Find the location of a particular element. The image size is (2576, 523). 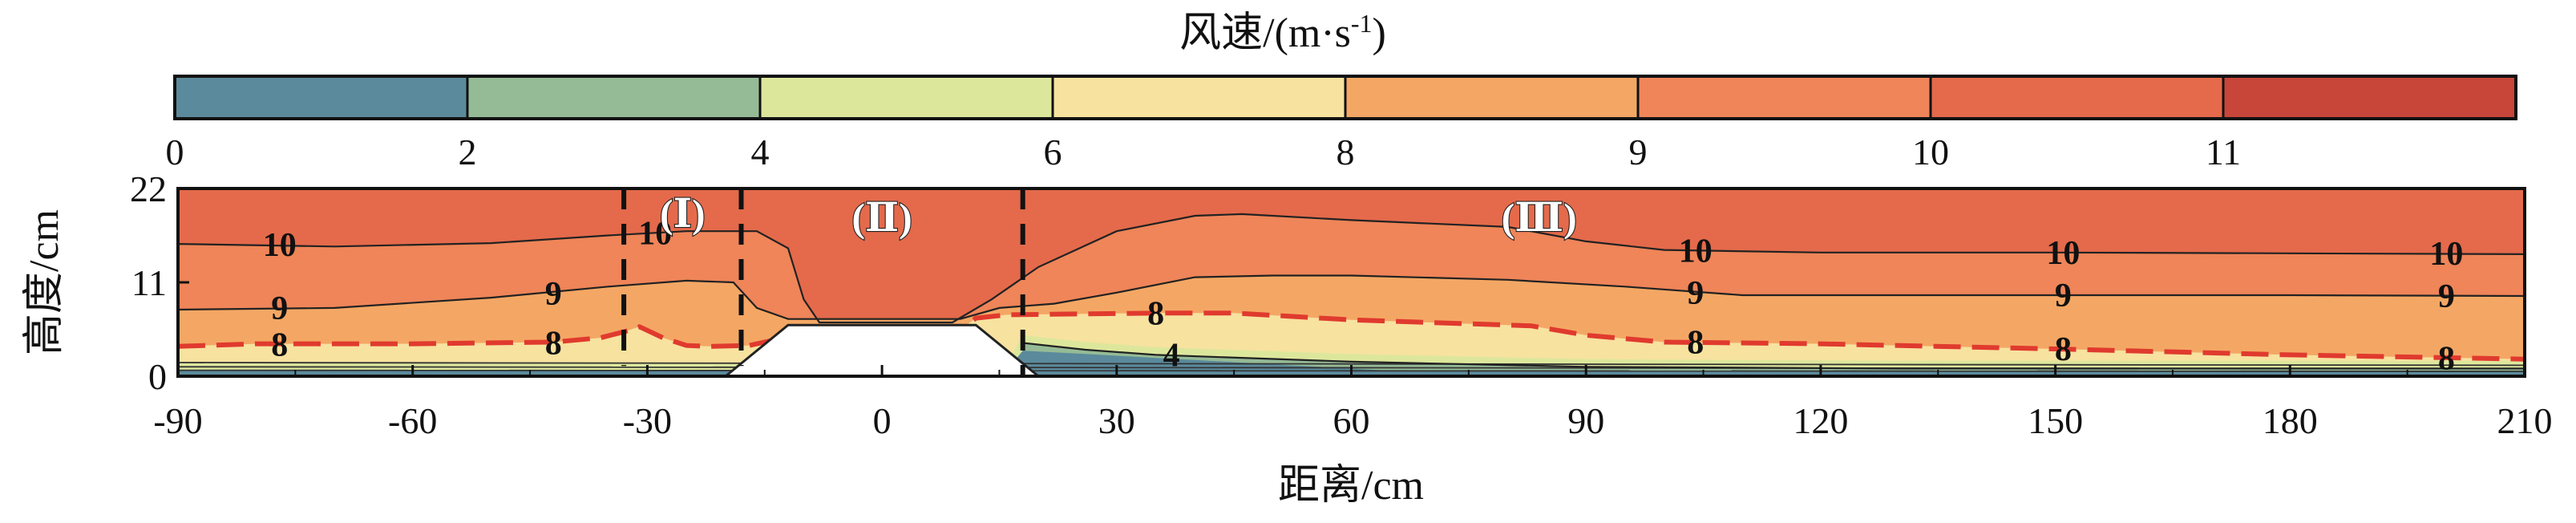

colorbar-label-2: 2 is located at coordinates (468, 152).